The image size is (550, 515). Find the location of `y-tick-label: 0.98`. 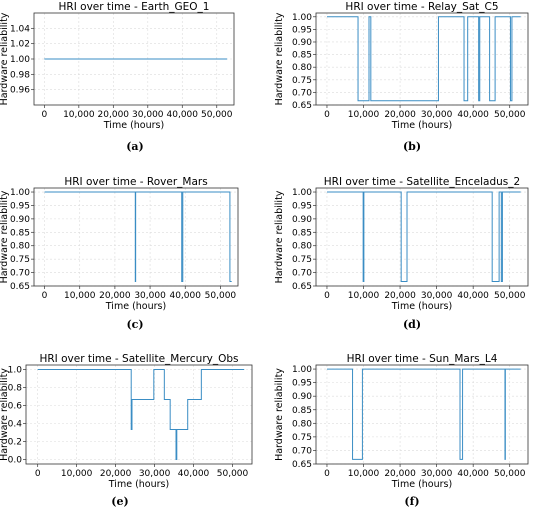

y-tick-label: 0.98 is located at coordinates (20, 75).